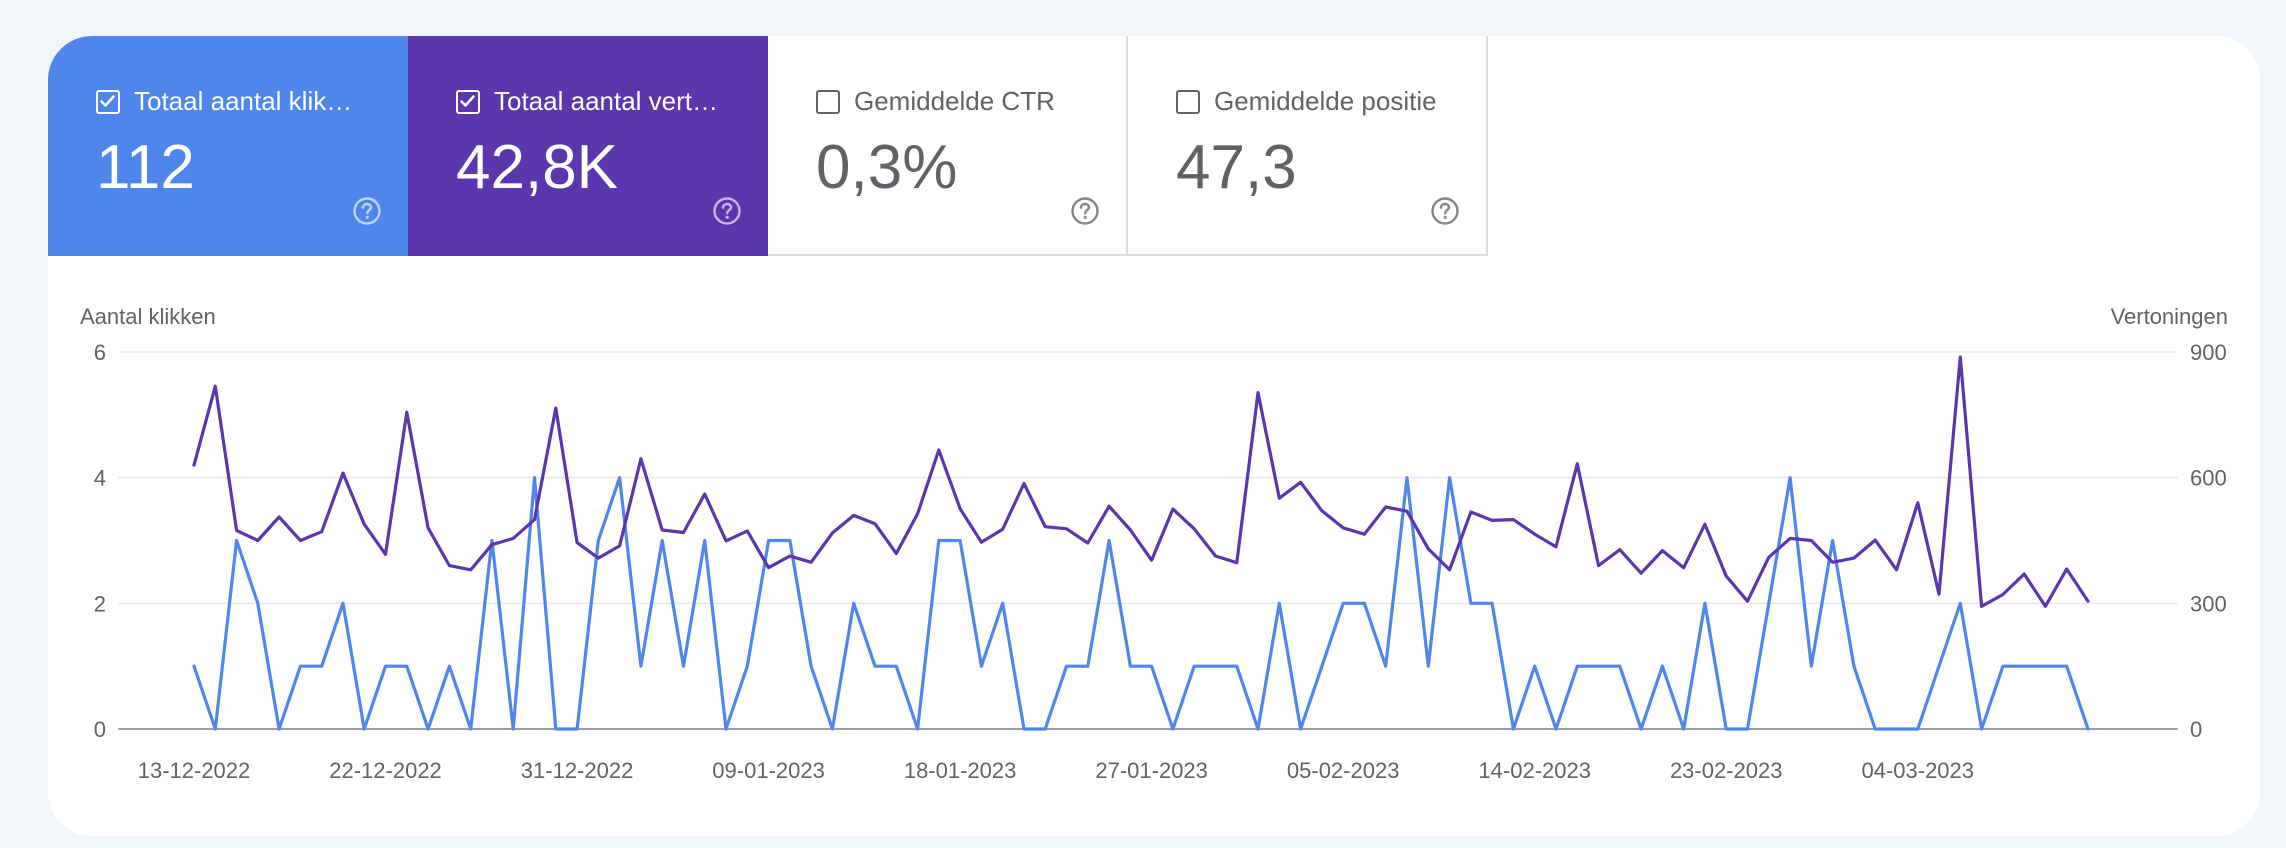 The image size is (2286, 848). Describe the element at coordinates (100, 478) in the screenshot. I see `left-tick-label: 4` at that location.